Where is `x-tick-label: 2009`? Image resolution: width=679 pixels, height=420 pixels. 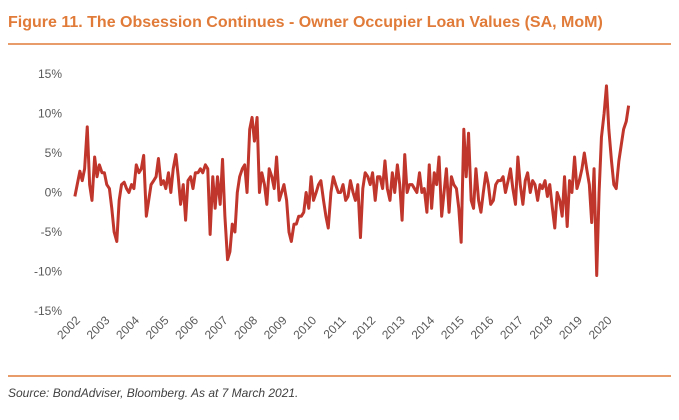
x-tick-label: 2009 is located at coordinates (275, 327).